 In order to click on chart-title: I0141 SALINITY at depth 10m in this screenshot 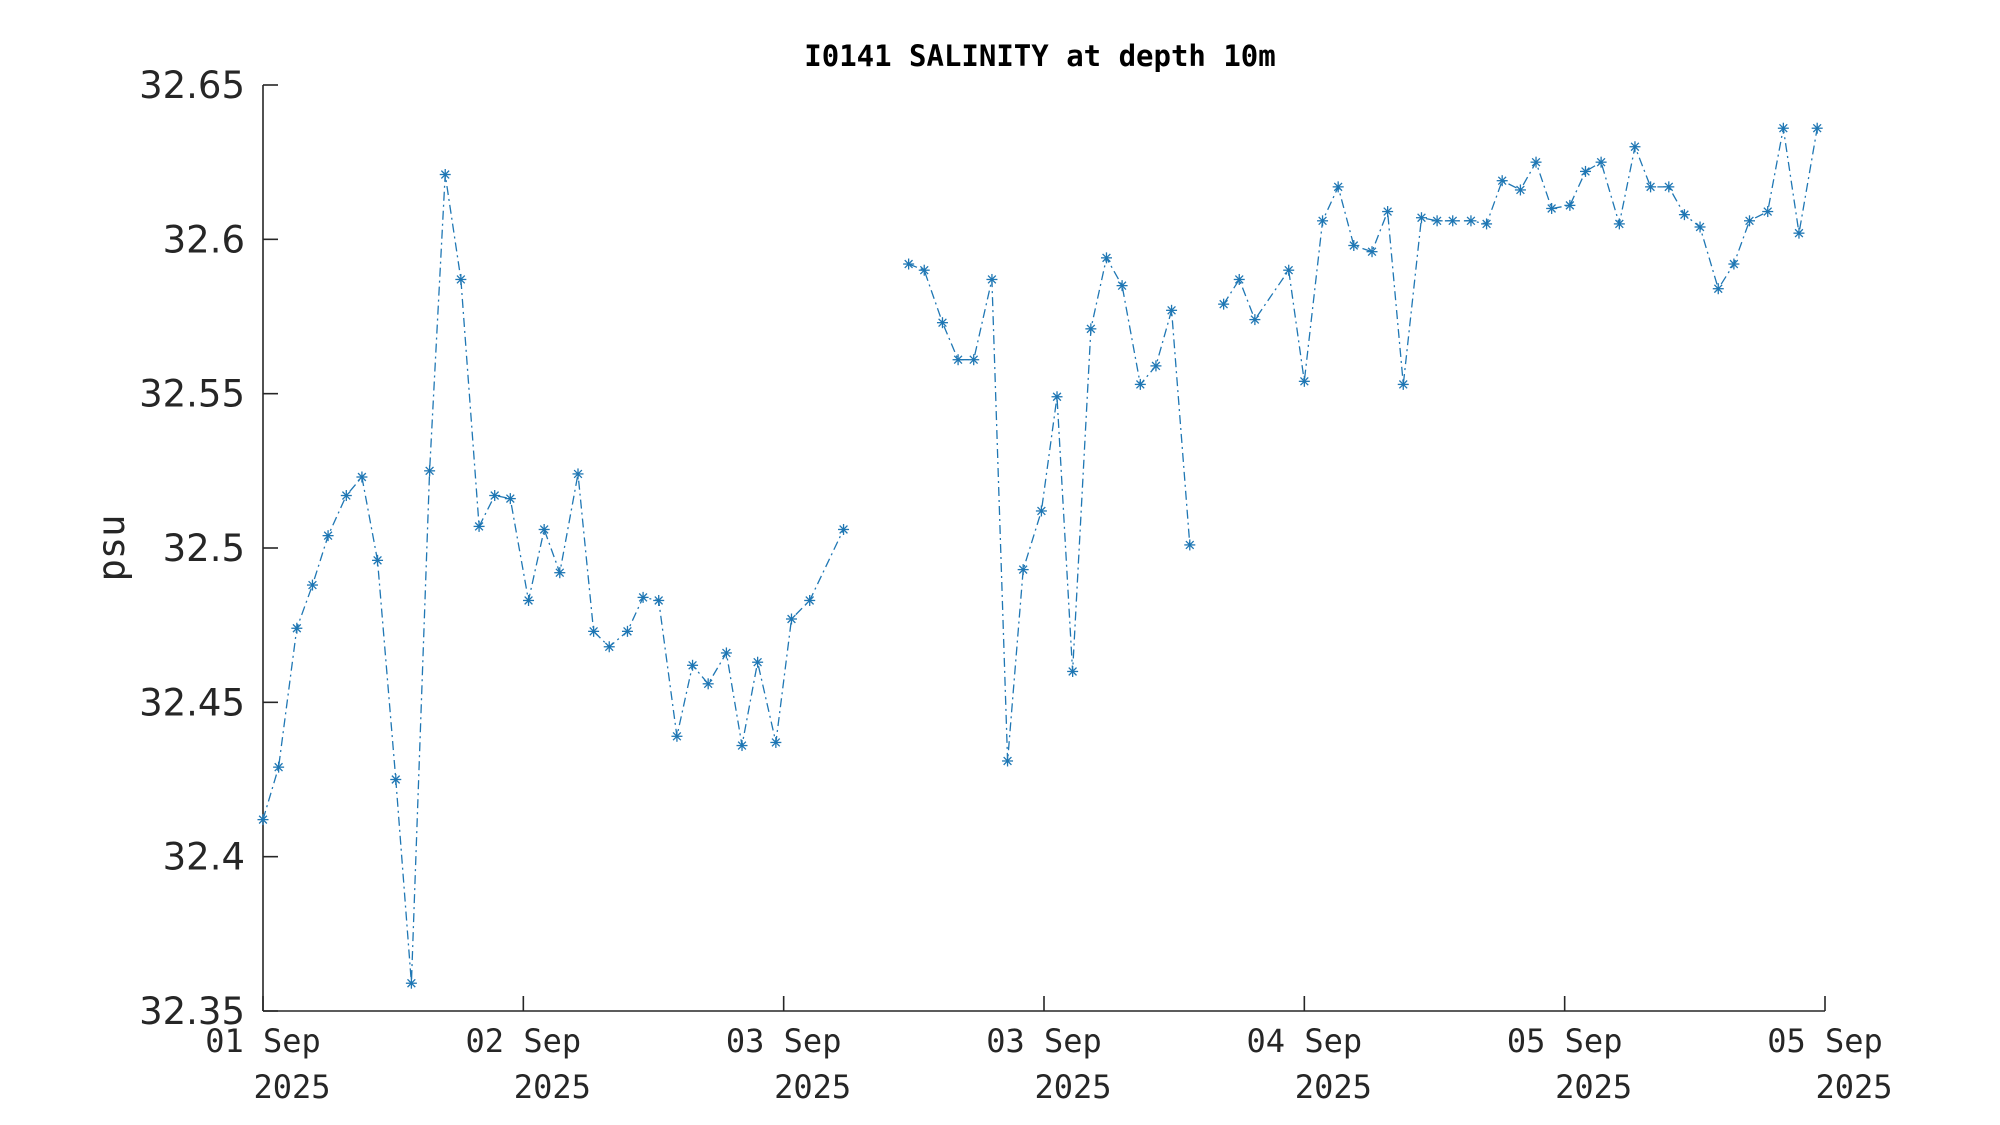, I will do `click(1039, 56)`.